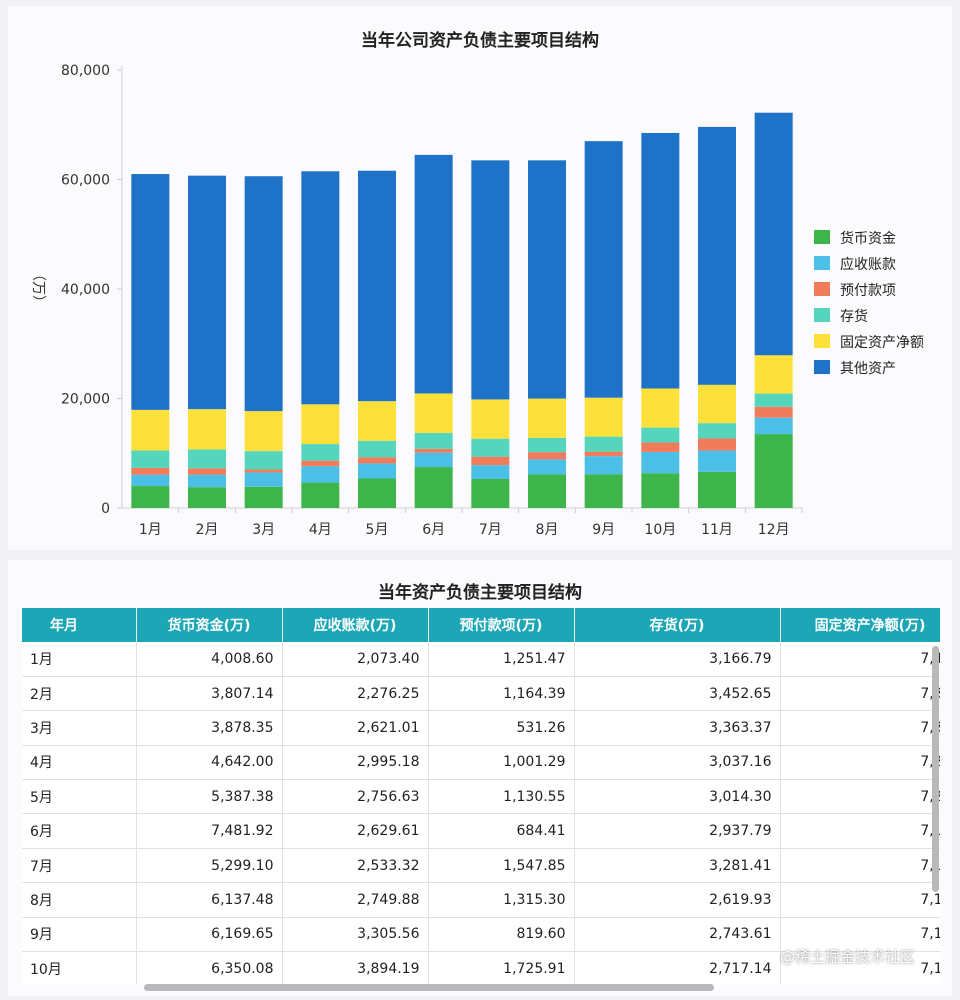 The image size is (960, 1000). What do you see at coordinates (677, 625) in the screenshot?
I see `column-header: 存货(万)` at bounding box center [677, 625].